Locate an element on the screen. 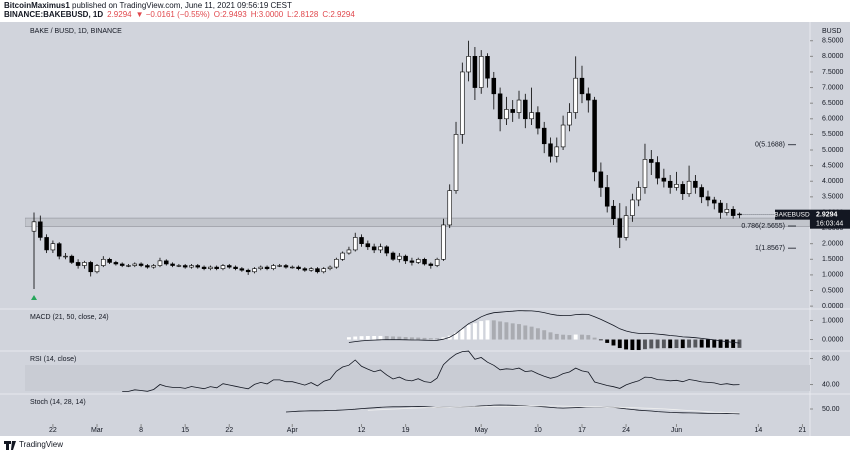  x-tick-label: 19 is located at coordinates (406, 430).